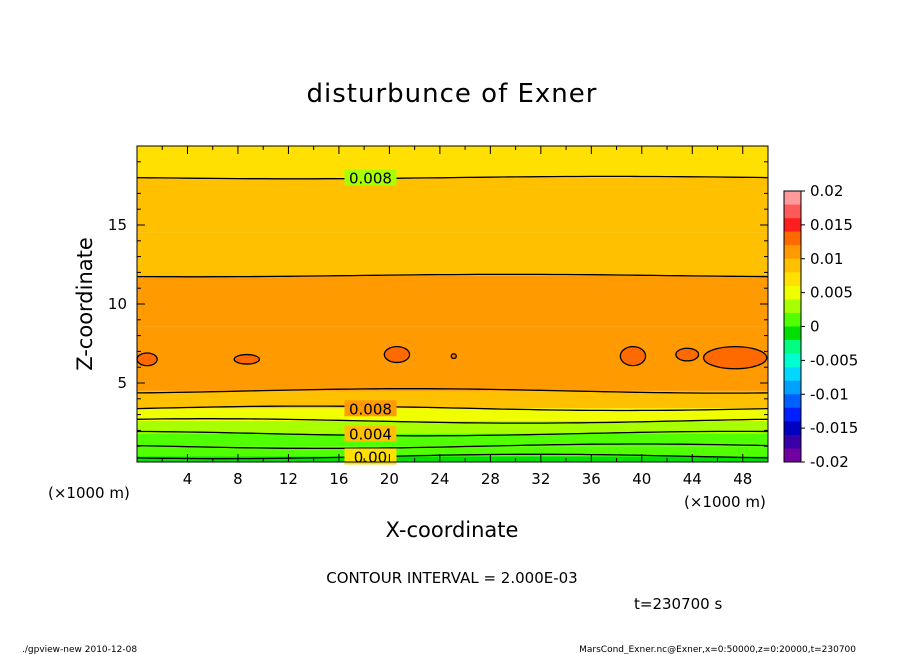  What do you see at coordinates (288, 479) in the screenshot?
I see `x-tick-label: 12` at bounding box center [288, 479].